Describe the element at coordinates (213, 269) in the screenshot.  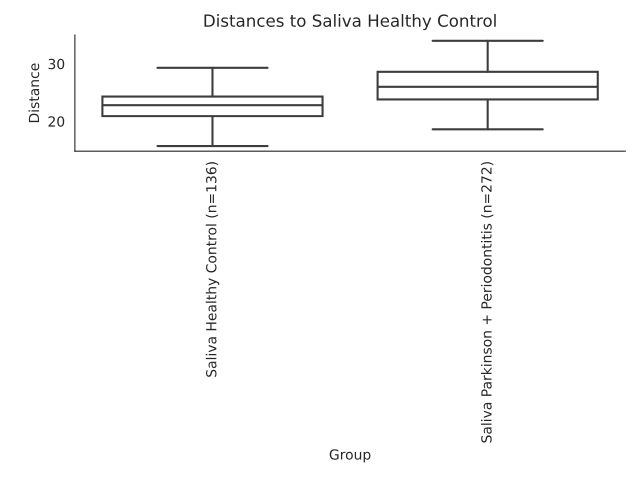
I see `x-tick-label: Saliva Healthy Control (n=136)` at that location.